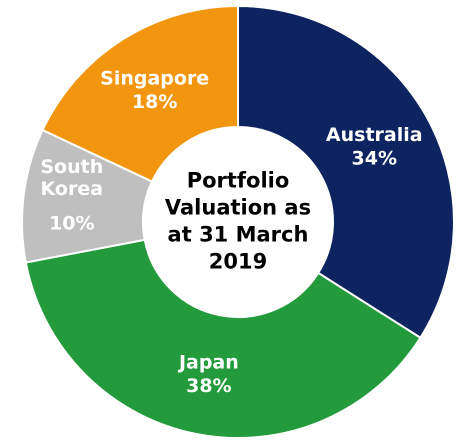  What do you see at coordinates (238, 221) in the screenshot?
I see `chart-title: Portfolio Valuation as at 31 March 2019` at bounding box center [238, 221].